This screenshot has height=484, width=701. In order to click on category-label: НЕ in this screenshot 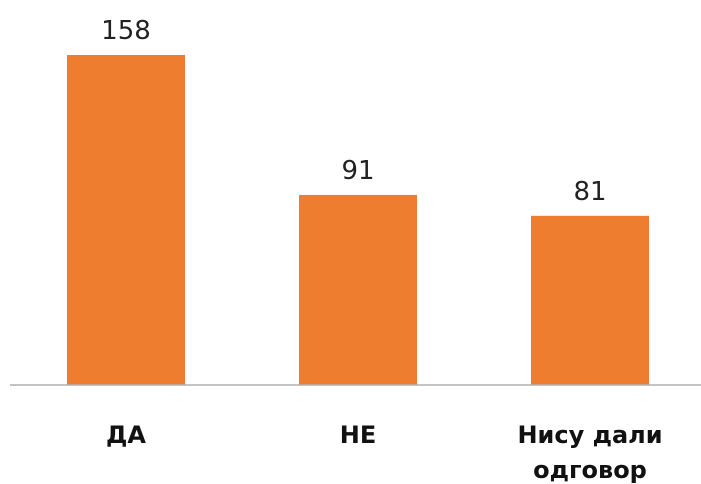, I will do `click(358, 435)`.